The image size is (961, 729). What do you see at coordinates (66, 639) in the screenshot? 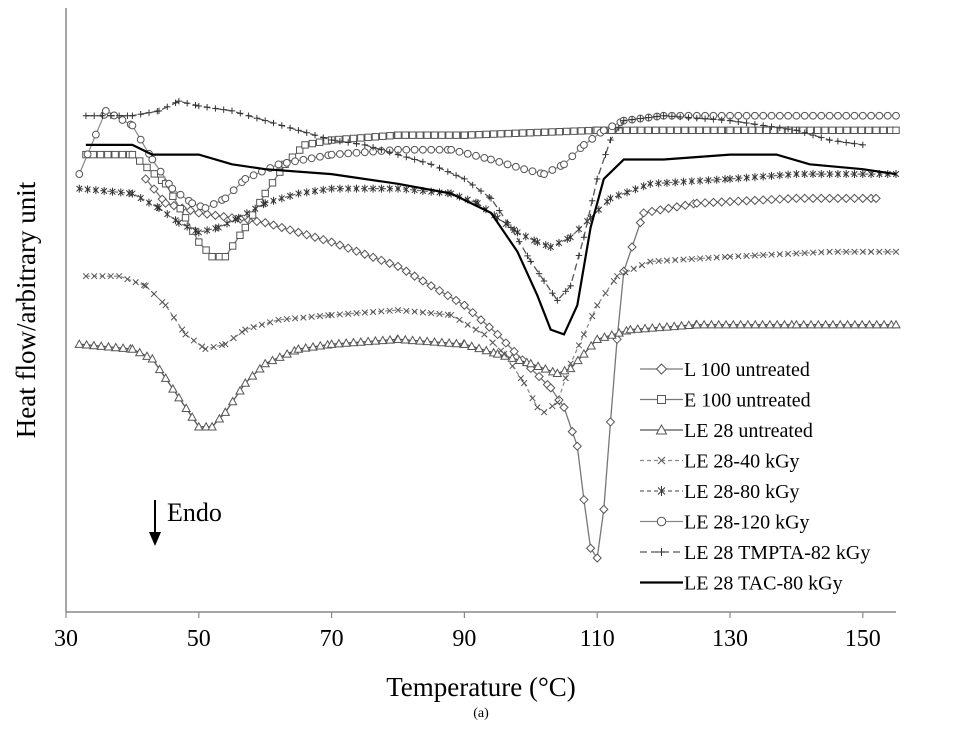
I see `x-tick-label: 30` at bounding box center [66, 639].